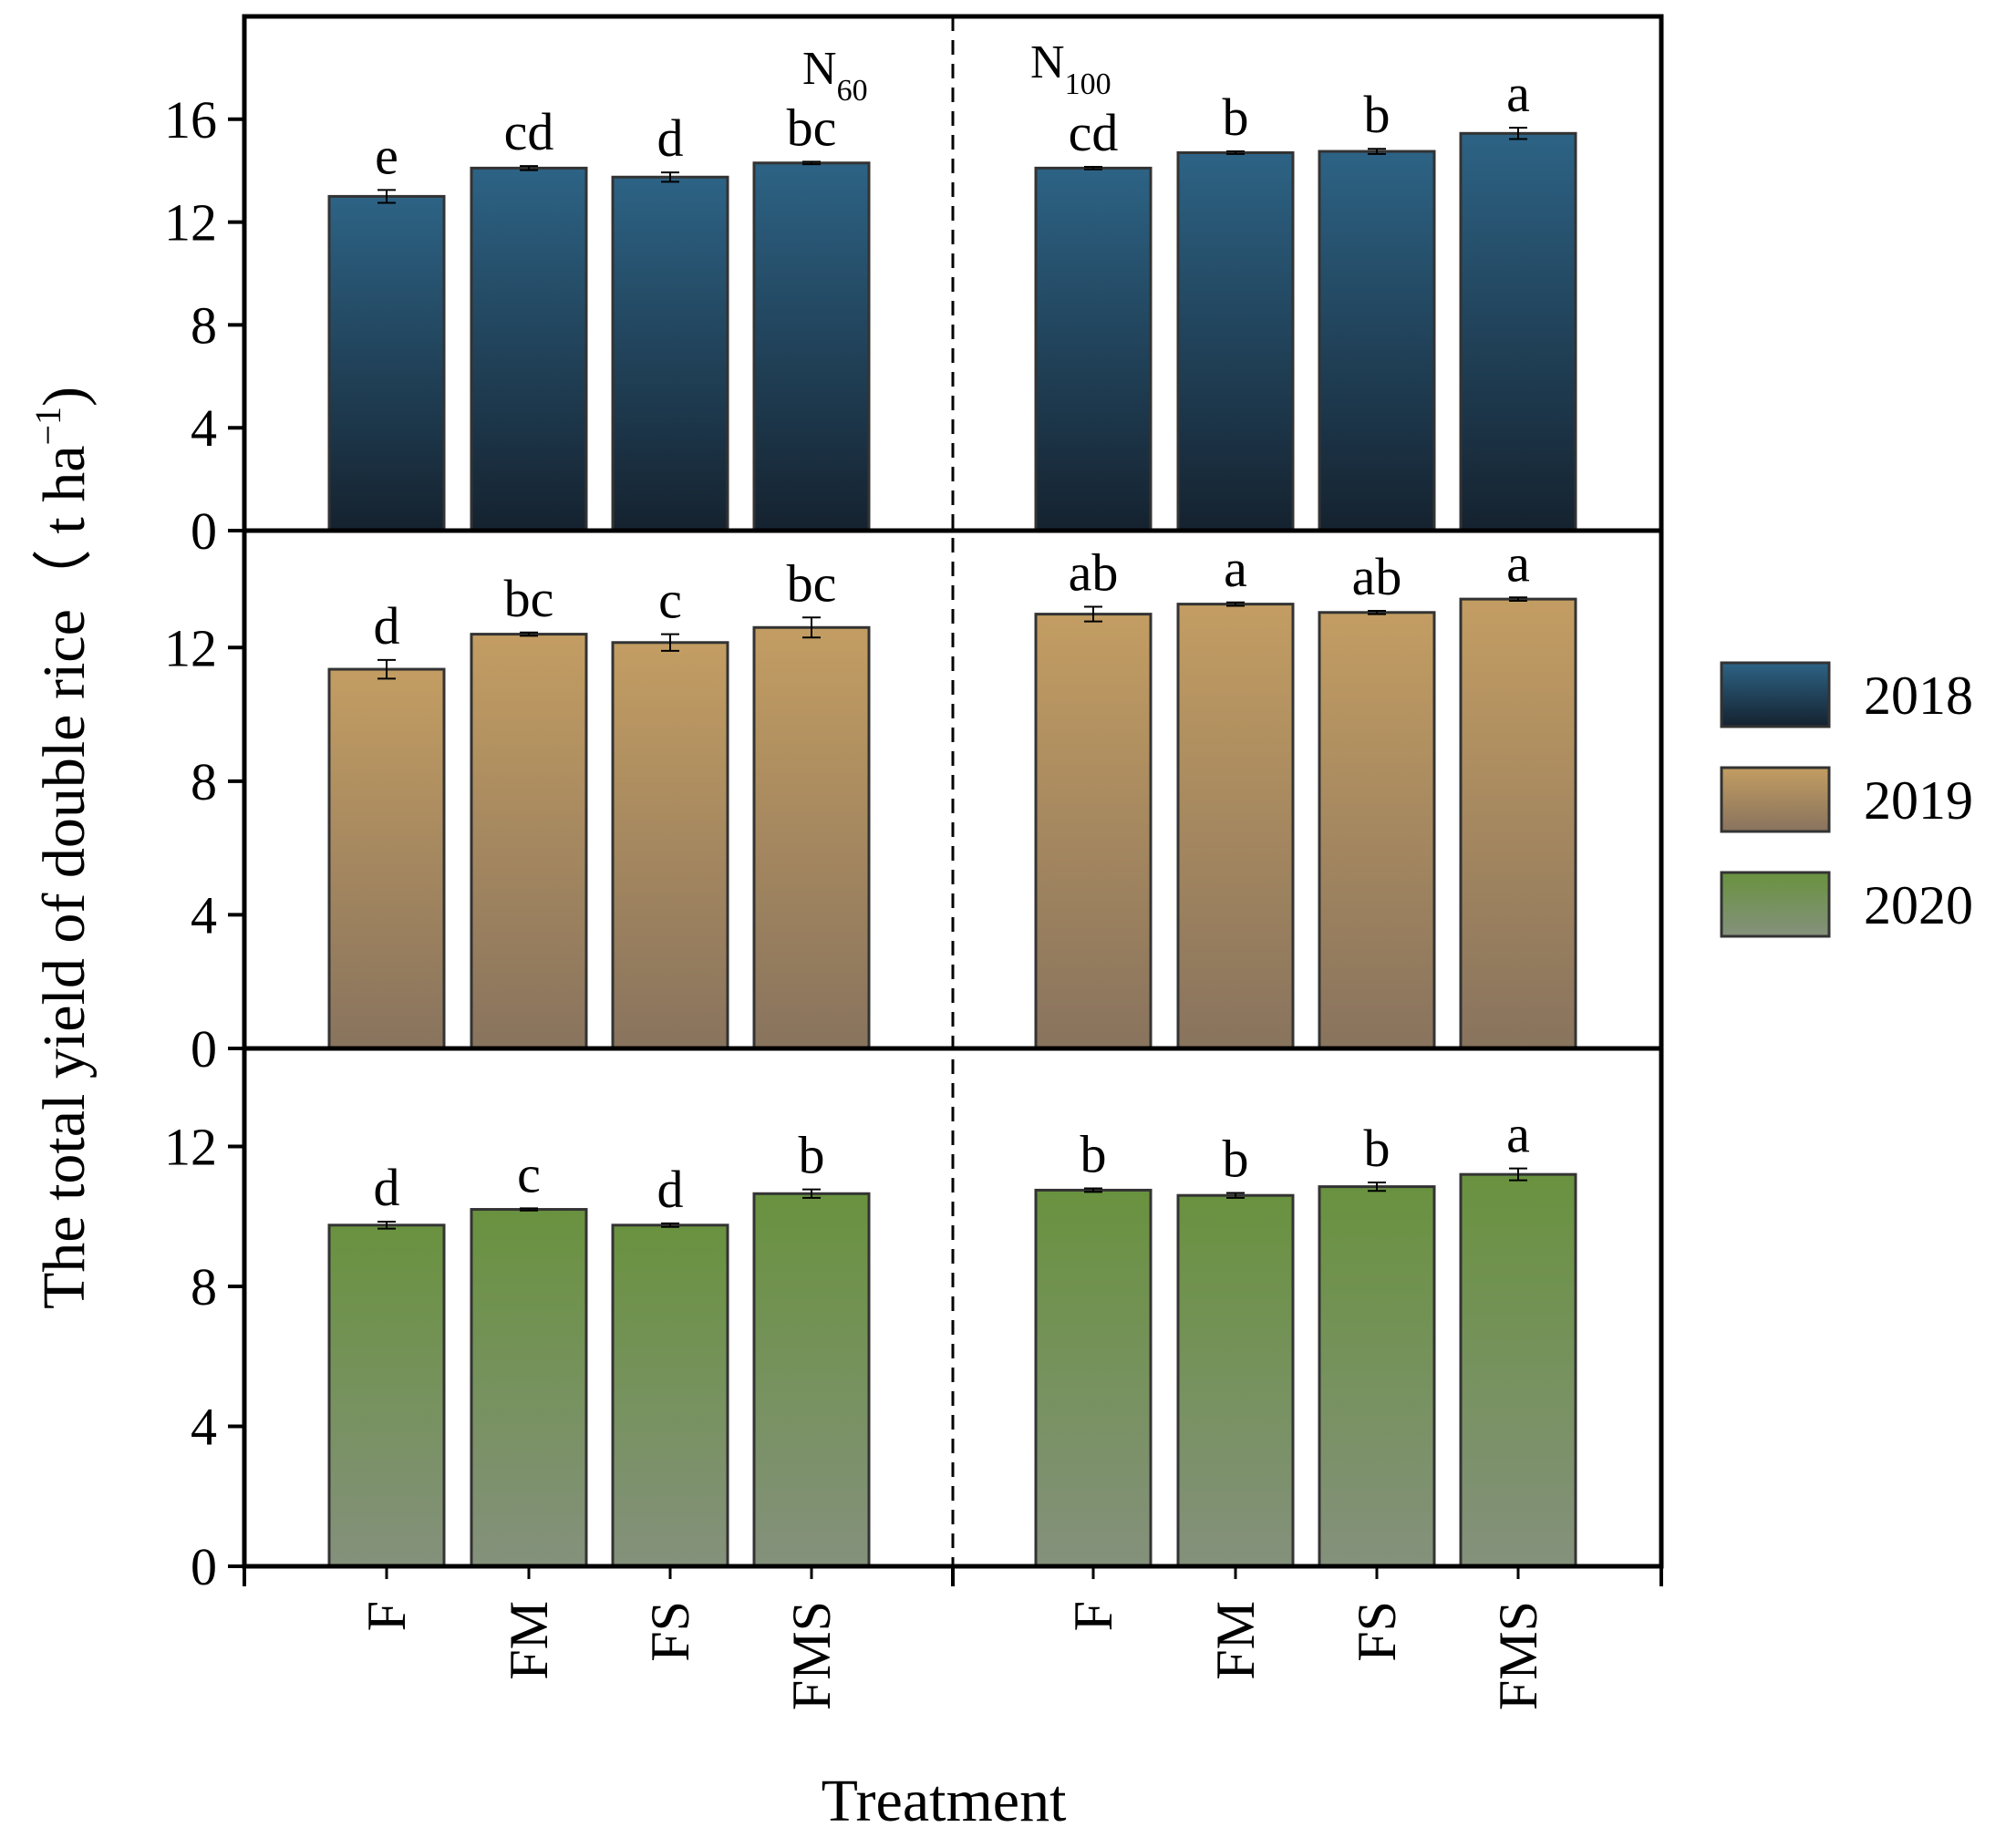 This screenshot has height=1848, width=2016. What do you see at coordinates (529, 1209) in the screenshot?
I see `error-bar-2020-n60-FM` at bounding box center [529, 1209].